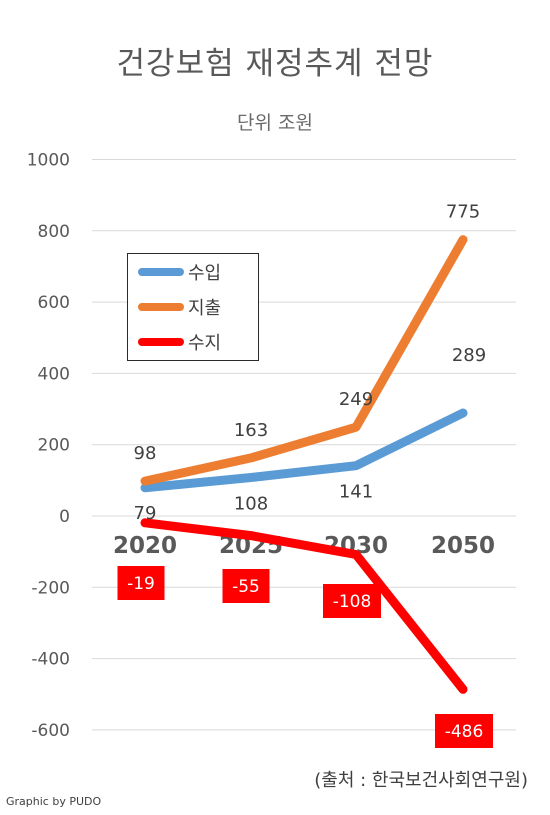 The height and width of the screenshot is (815, 550). I want to click on data-label-expense: 163, so click(251, 430).